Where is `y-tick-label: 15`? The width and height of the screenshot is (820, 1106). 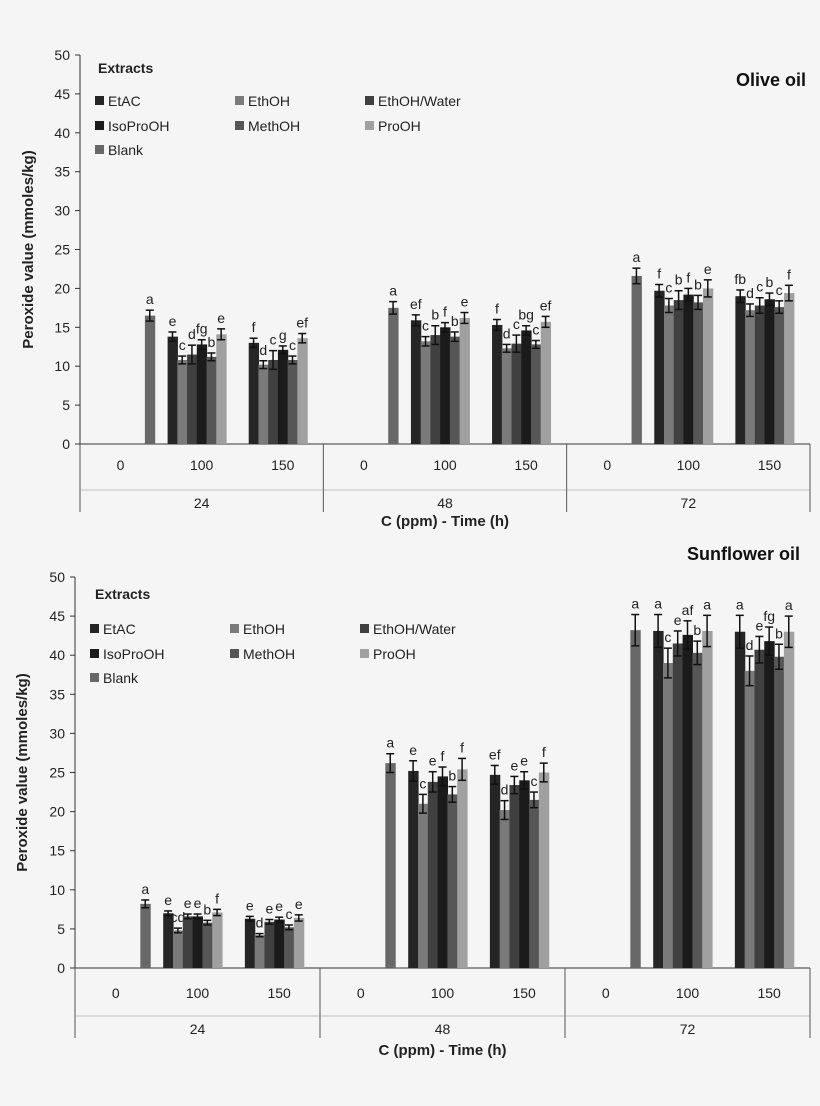
y-tick-label: 15 is located at coordinates (57, 851).